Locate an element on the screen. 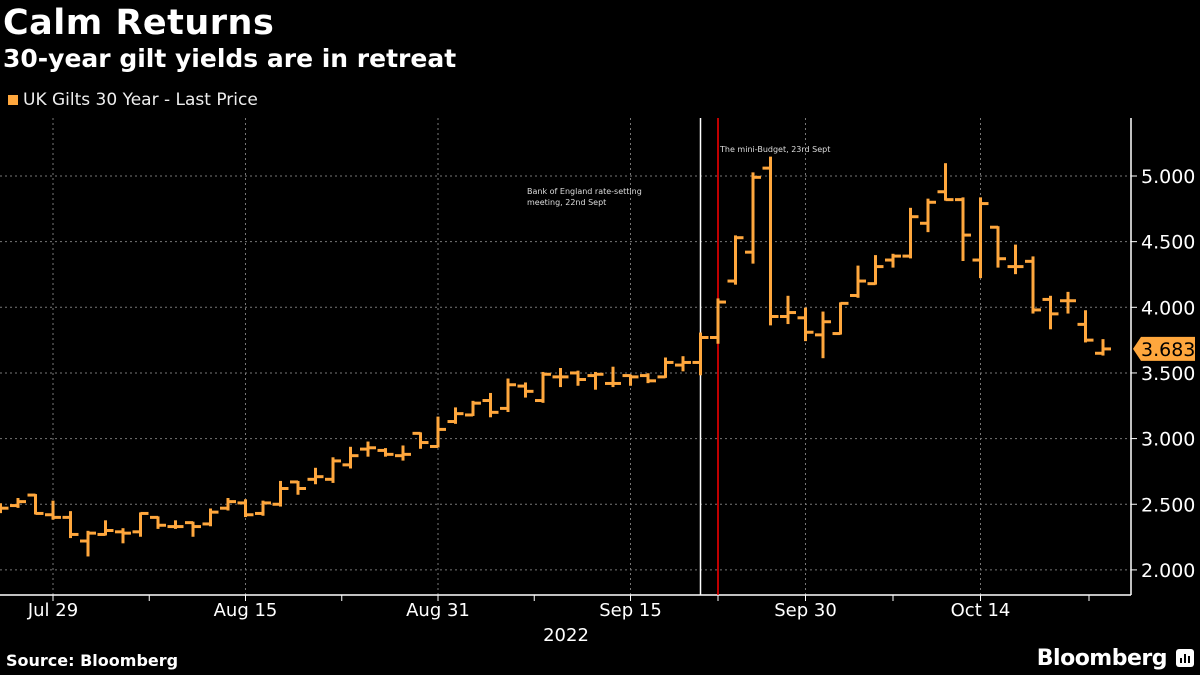  last-price-label: 3.683 is located at coordinates (1168, 350).